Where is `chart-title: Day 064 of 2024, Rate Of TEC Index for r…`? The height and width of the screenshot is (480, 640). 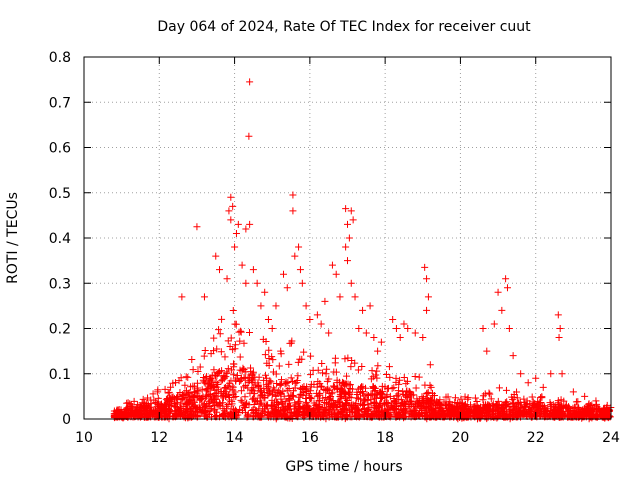 chart-title: Day 064 of 2024, Rate Of TEC Index for r… is located at coordinates (344, 27).